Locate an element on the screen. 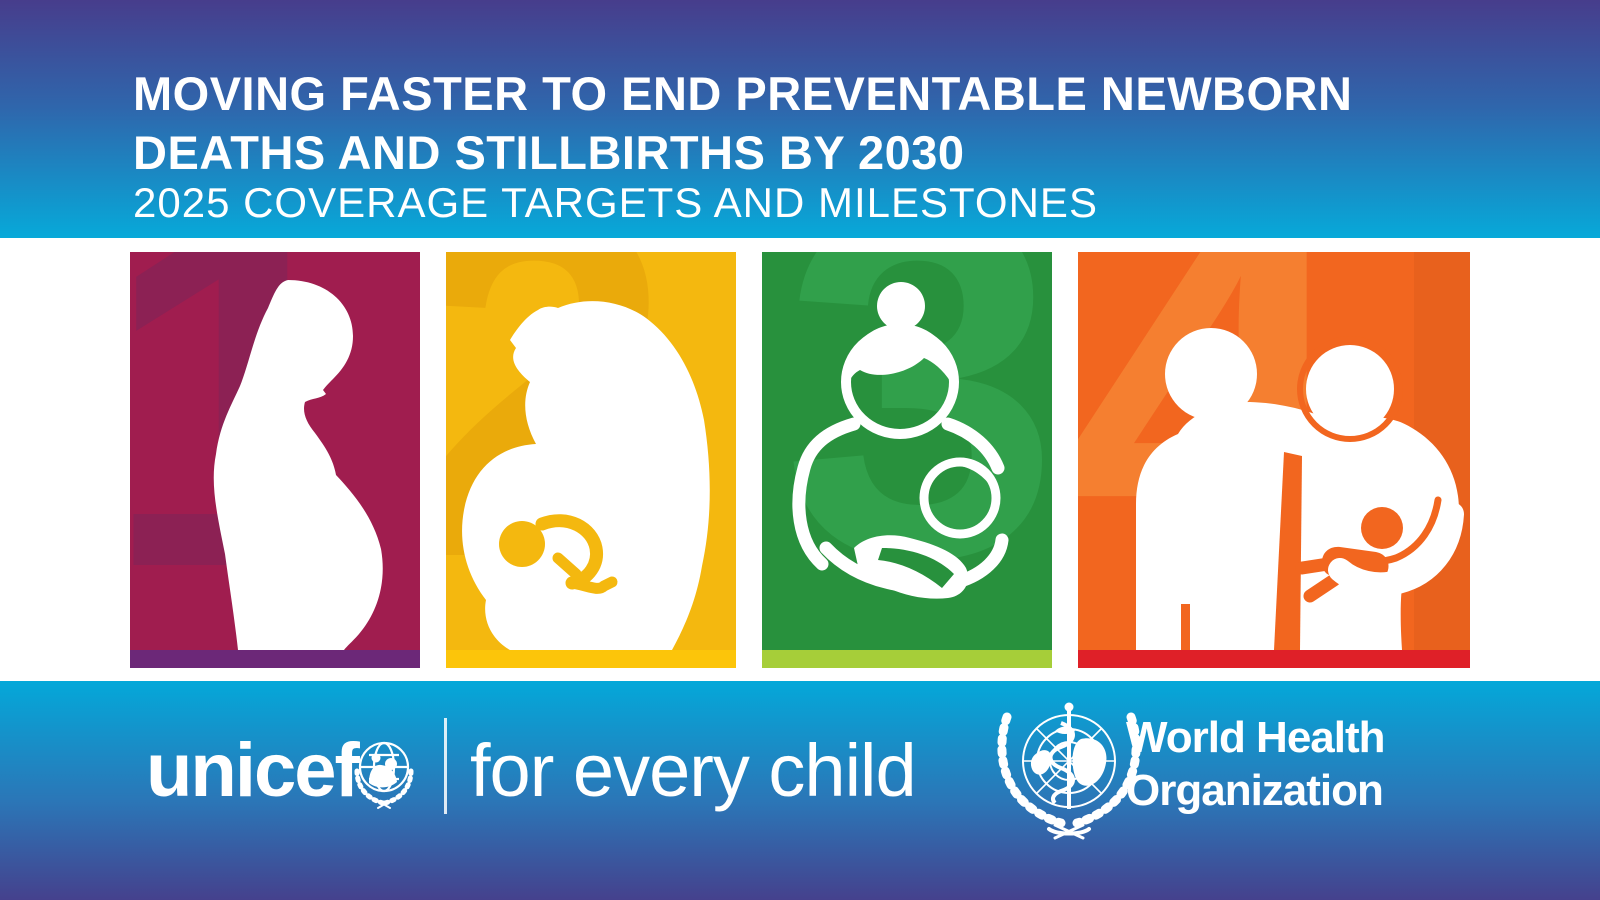  who-wordmark-line-1: World Health is located at coordinates (1256, 737).